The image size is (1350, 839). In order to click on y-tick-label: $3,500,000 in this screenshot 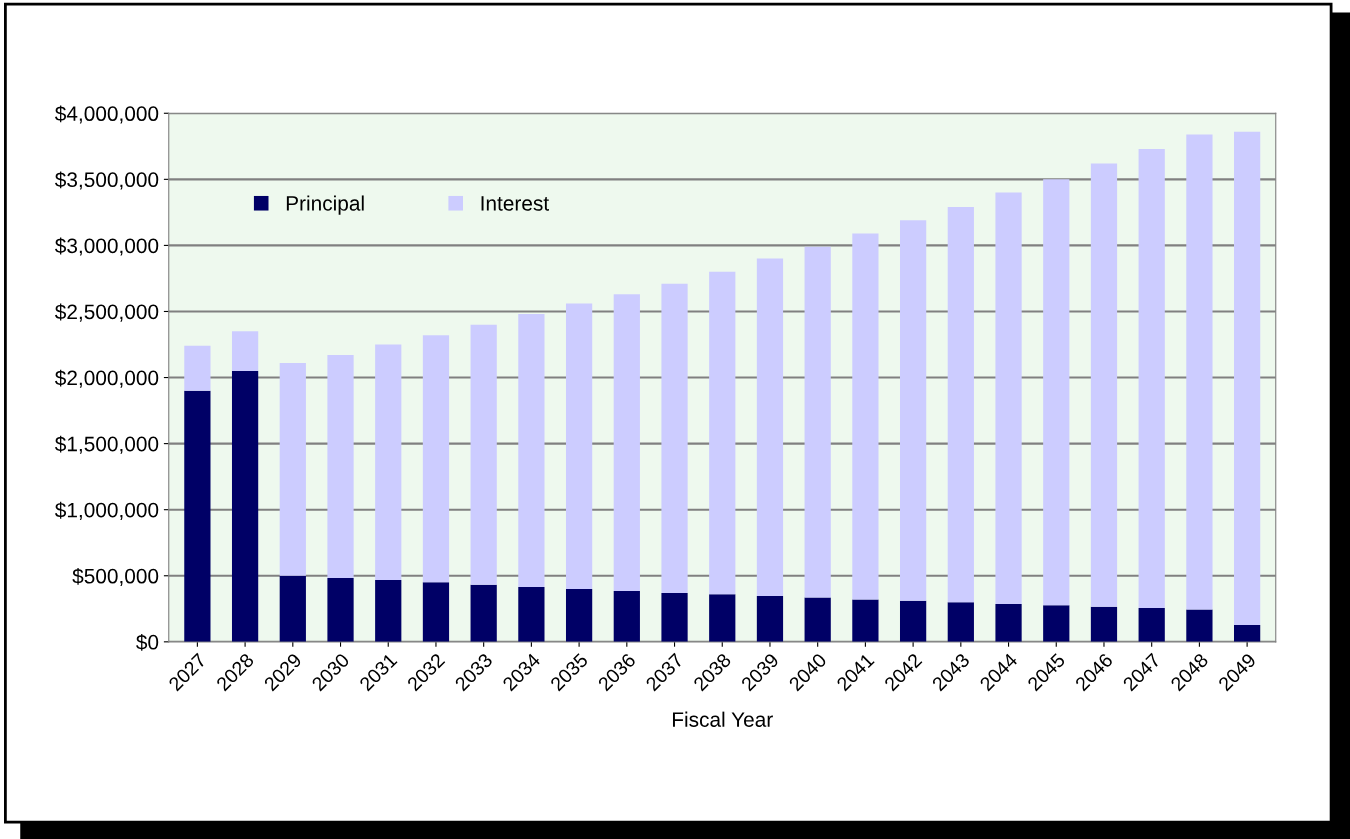, I will do `click(106, 180)`.